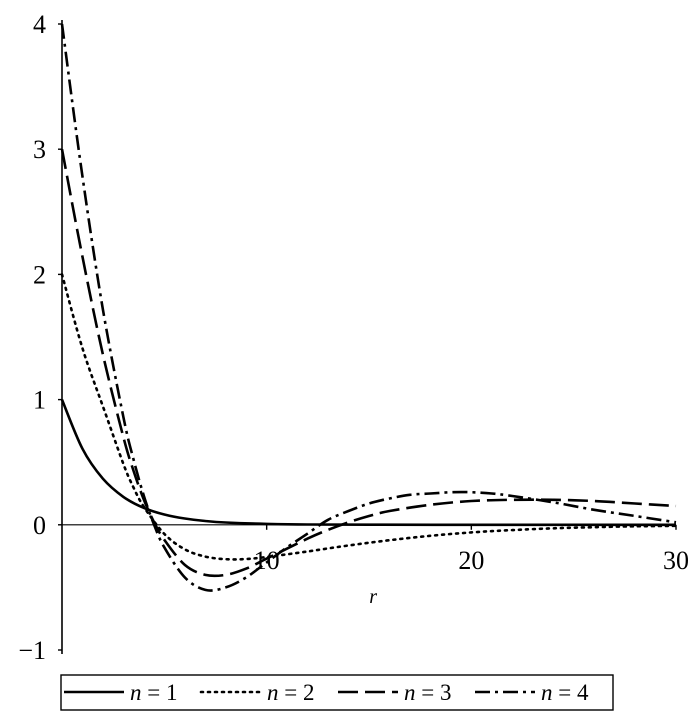 The width and height of the screenshot is (698, 720). Describe the element at coordinates (32, 650) in the screenshot. I see `y-tick-label: −1` at that location.